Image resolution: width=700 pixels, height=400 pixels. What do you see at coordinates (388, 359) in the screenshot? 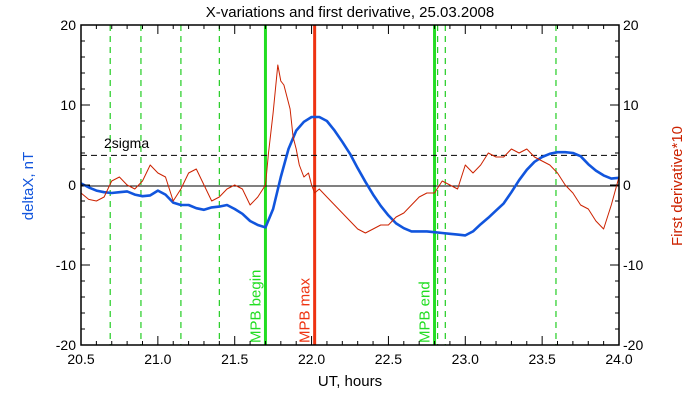
I see `x-tick-label: 22.5` at bounding box center [388, 359].